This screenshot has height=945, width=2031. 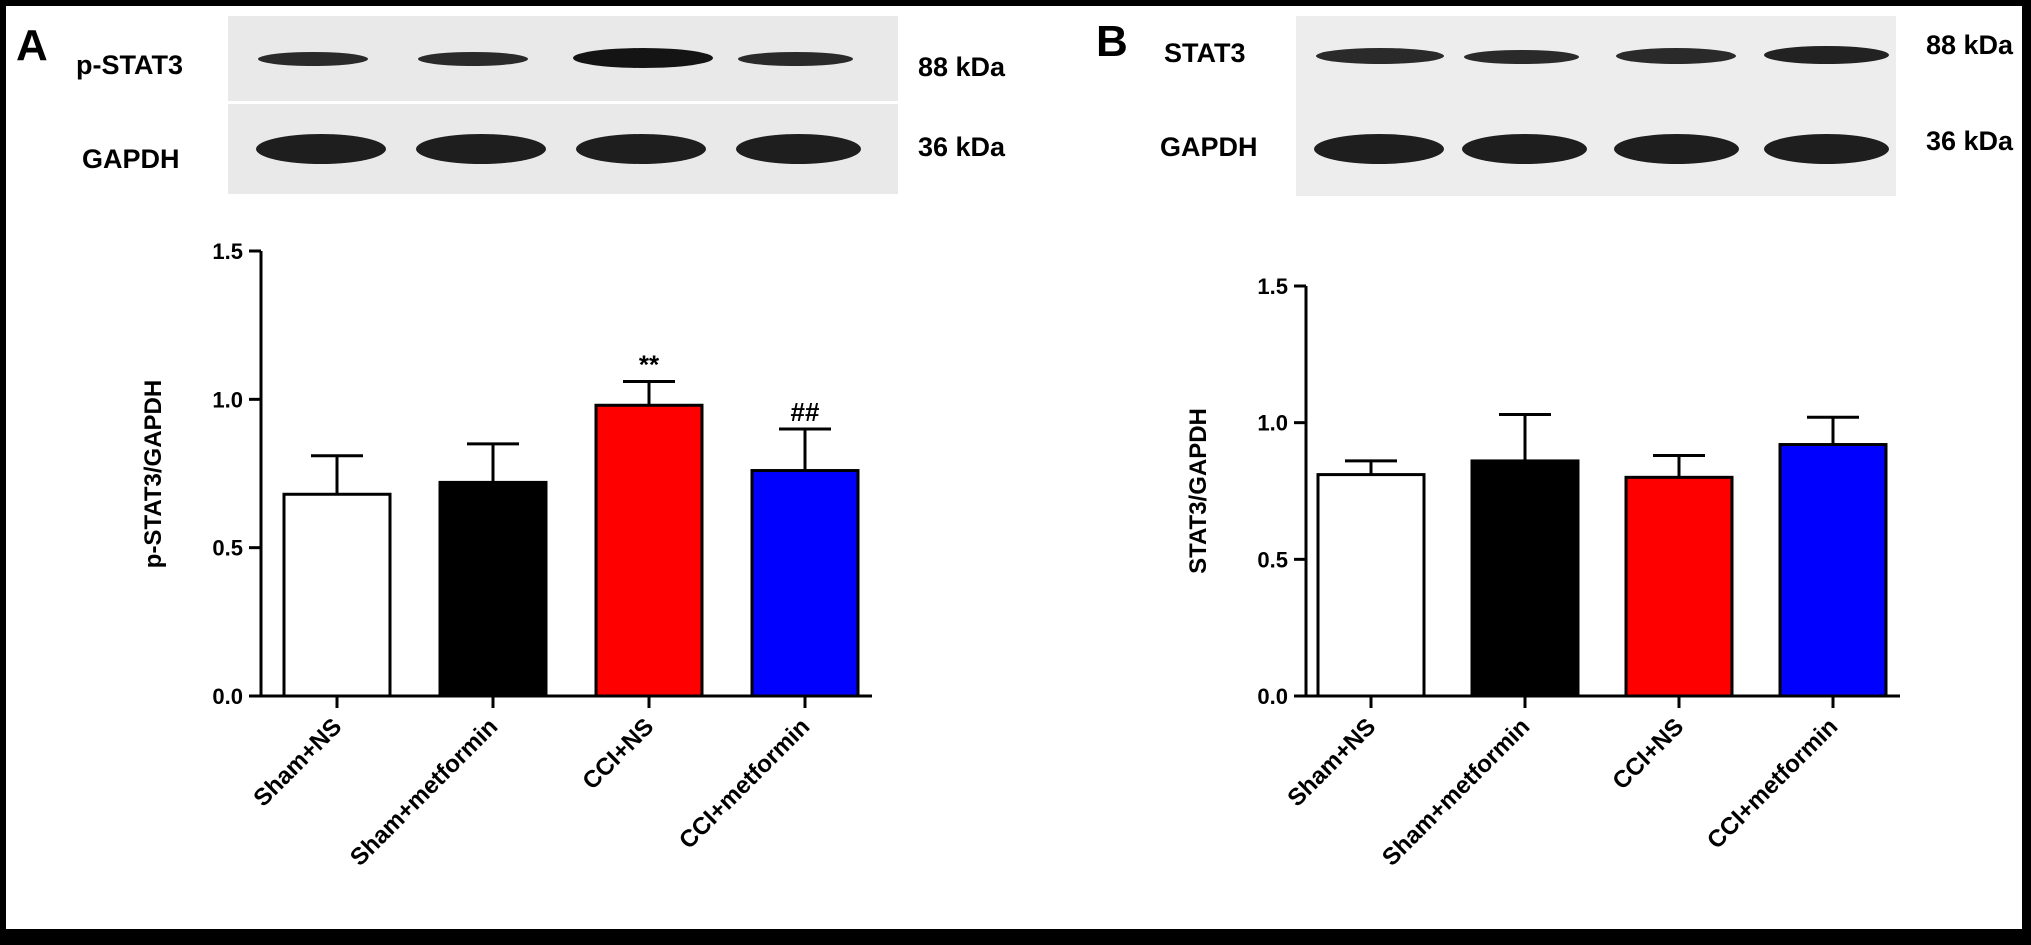 What do you see at coordinates (1970, 141) in the screenshot?
I see `kda-label-36-b: 36 kDa` at bounding box center [1970, 141].